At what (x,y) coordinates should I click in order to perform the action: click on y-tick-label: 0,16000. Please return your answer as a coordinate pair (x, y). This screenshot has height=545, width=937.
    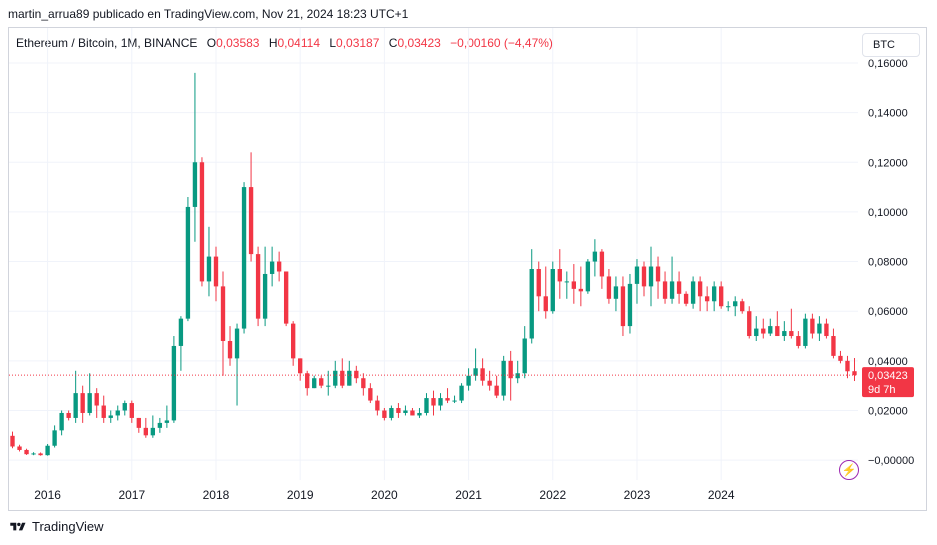
    Looking at the image, I should click on (888, 64).